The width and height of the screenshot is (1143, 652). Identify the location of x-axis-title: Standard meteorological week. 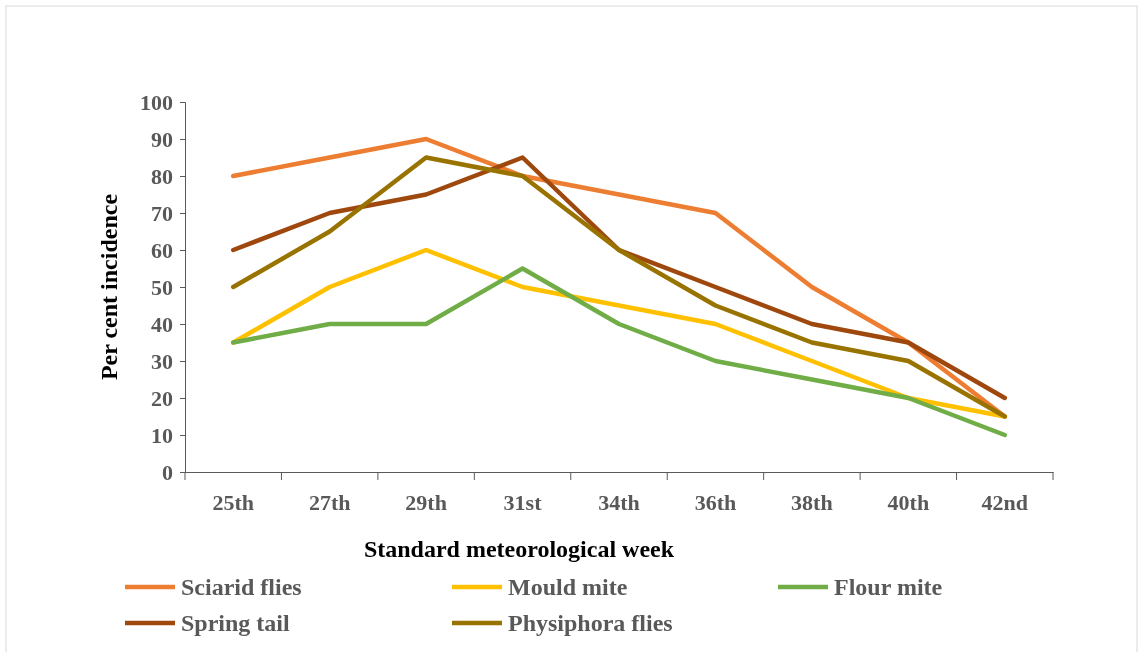
(519, 549).